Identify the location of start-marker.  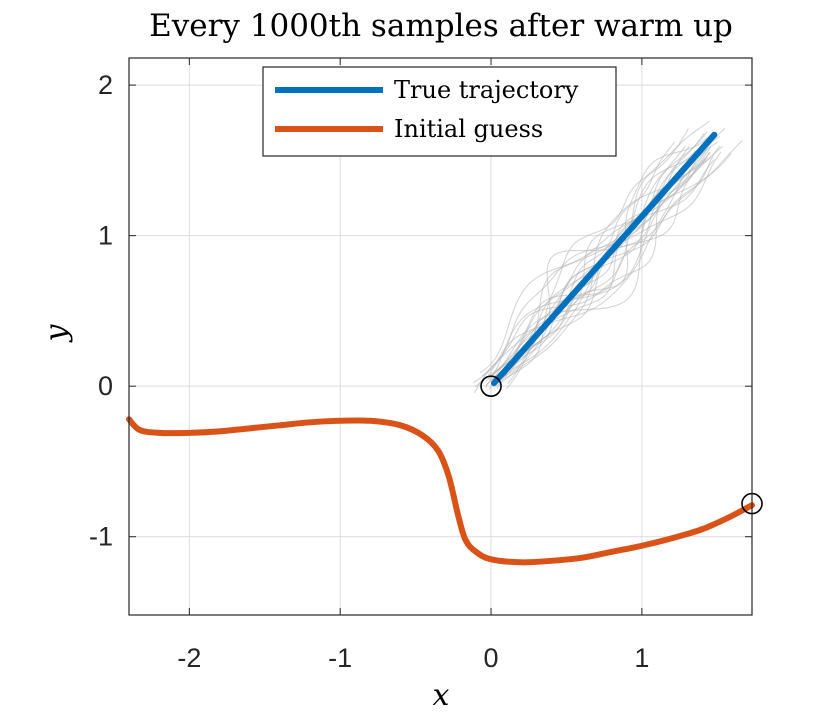
(491, 386).